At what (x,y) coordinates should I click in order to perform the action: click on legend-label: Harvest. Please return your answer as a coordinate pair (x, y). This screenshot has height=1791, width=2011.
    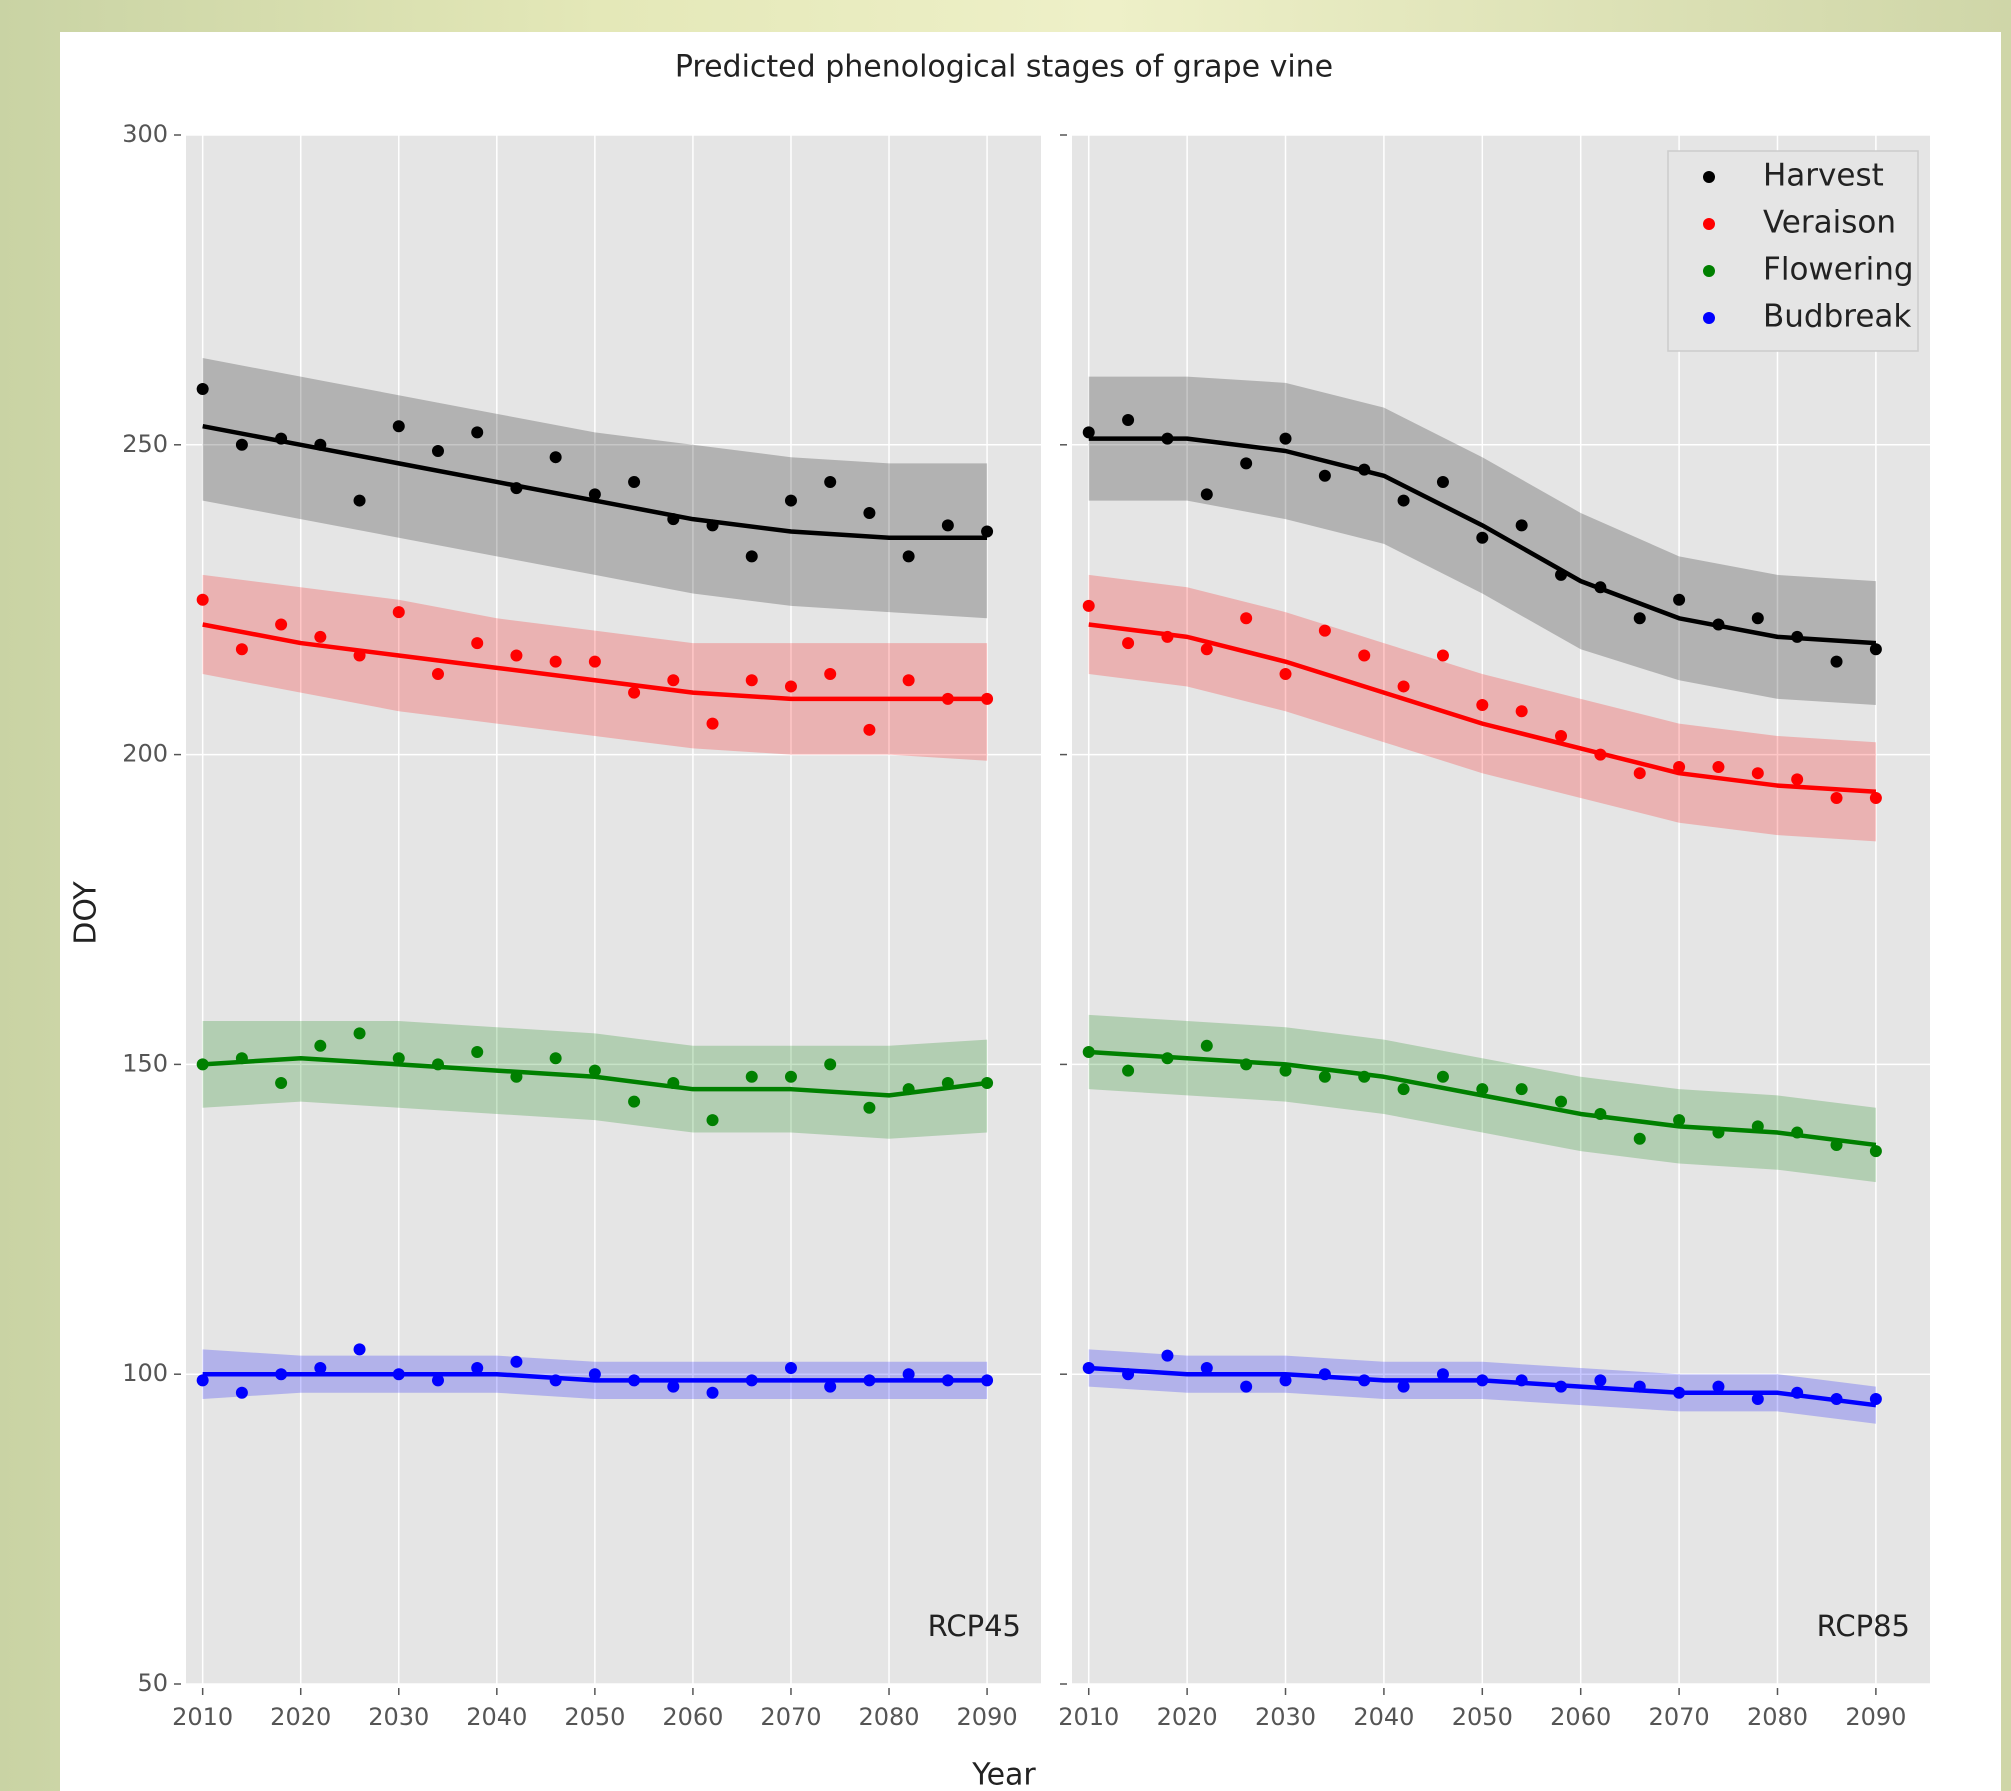
    Looking at the image, I should click on (1823, 176).